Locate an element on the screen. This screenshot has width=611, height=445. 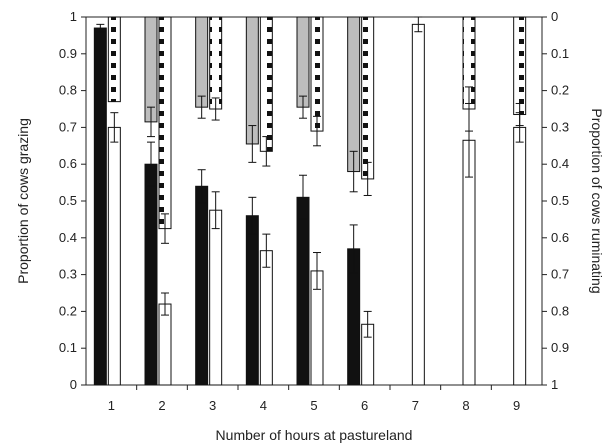
x-tick-label: 9 is located at coordinates (516, 405).